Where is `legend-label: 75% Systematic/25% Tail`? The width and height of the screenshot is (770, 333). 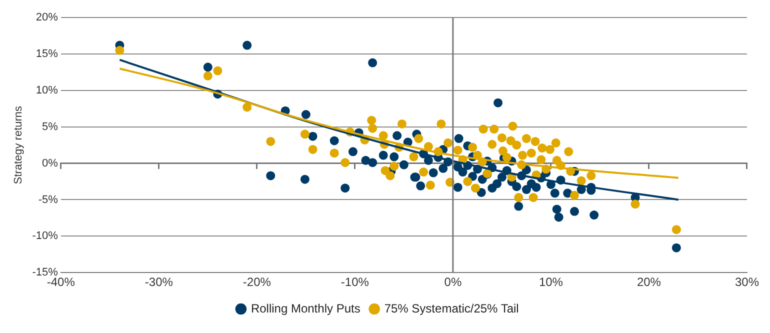 legend-label: 75% Systematic/25% Tail is located at coordinates (451, 308).